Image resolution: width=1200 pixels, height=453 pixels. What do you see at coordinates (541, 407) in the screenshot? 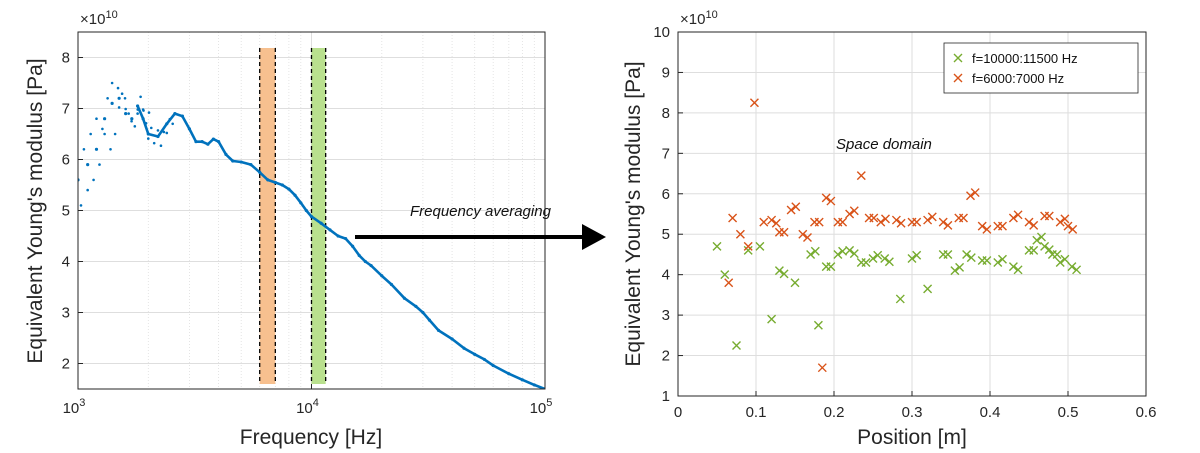
I see `left-x-tick-label: 105` at bounding box center [541, 407].